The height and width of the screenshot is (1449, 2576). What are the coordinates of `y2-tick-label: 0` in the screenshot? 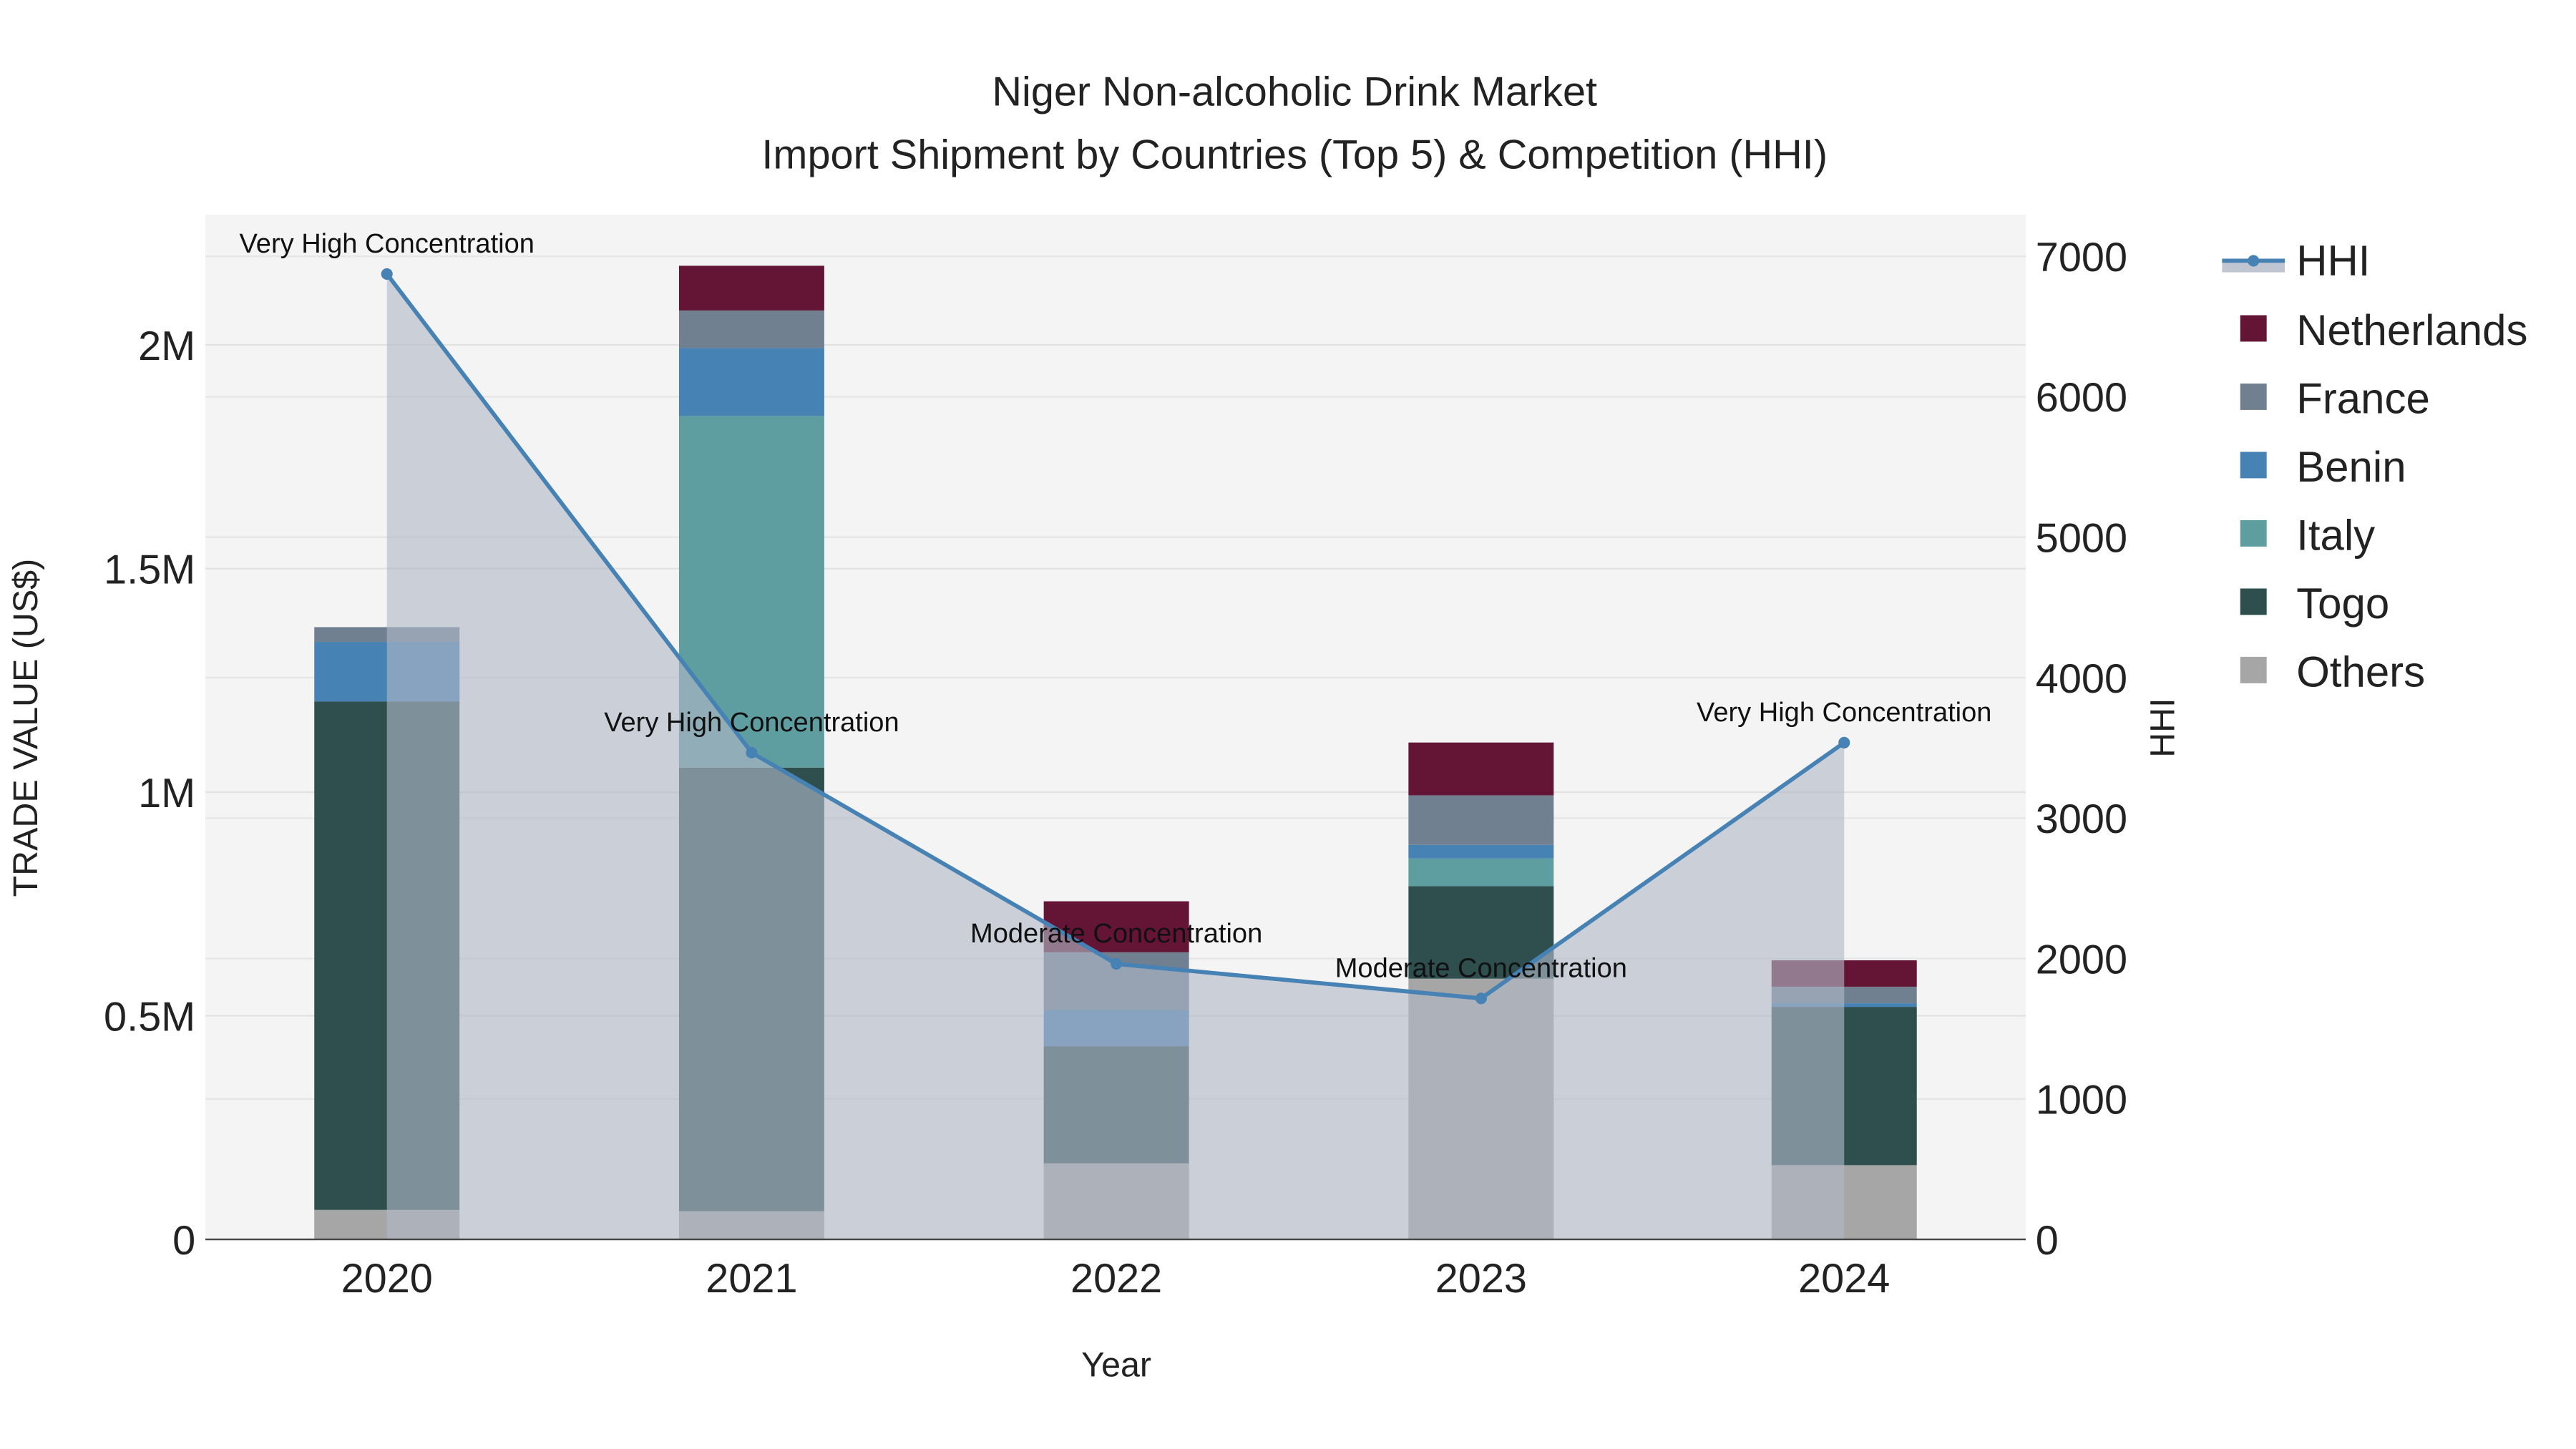 It's located at (2047, 1241).